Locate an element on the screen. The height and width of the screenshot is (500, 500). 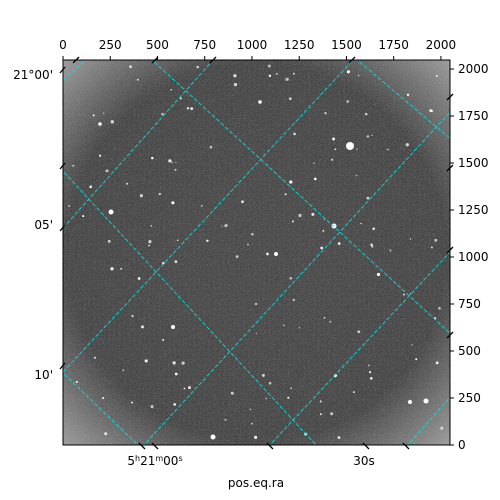
top-tick-label: 1250 is located at coordinates (299, 45).